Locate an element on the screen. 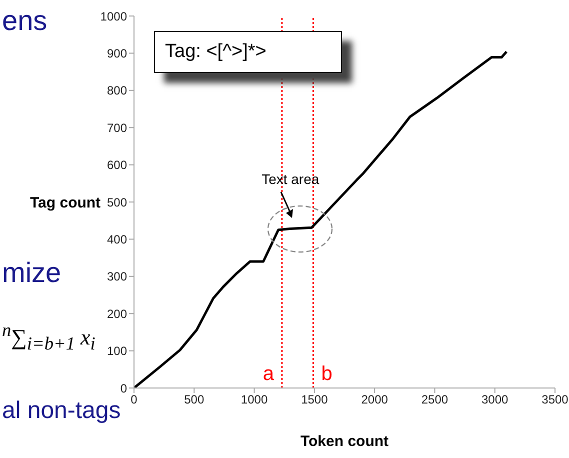 Image resolution: width=569 pixels, height=458 pixels. y-tick-label: 800 is located at coordinates (117, 91).